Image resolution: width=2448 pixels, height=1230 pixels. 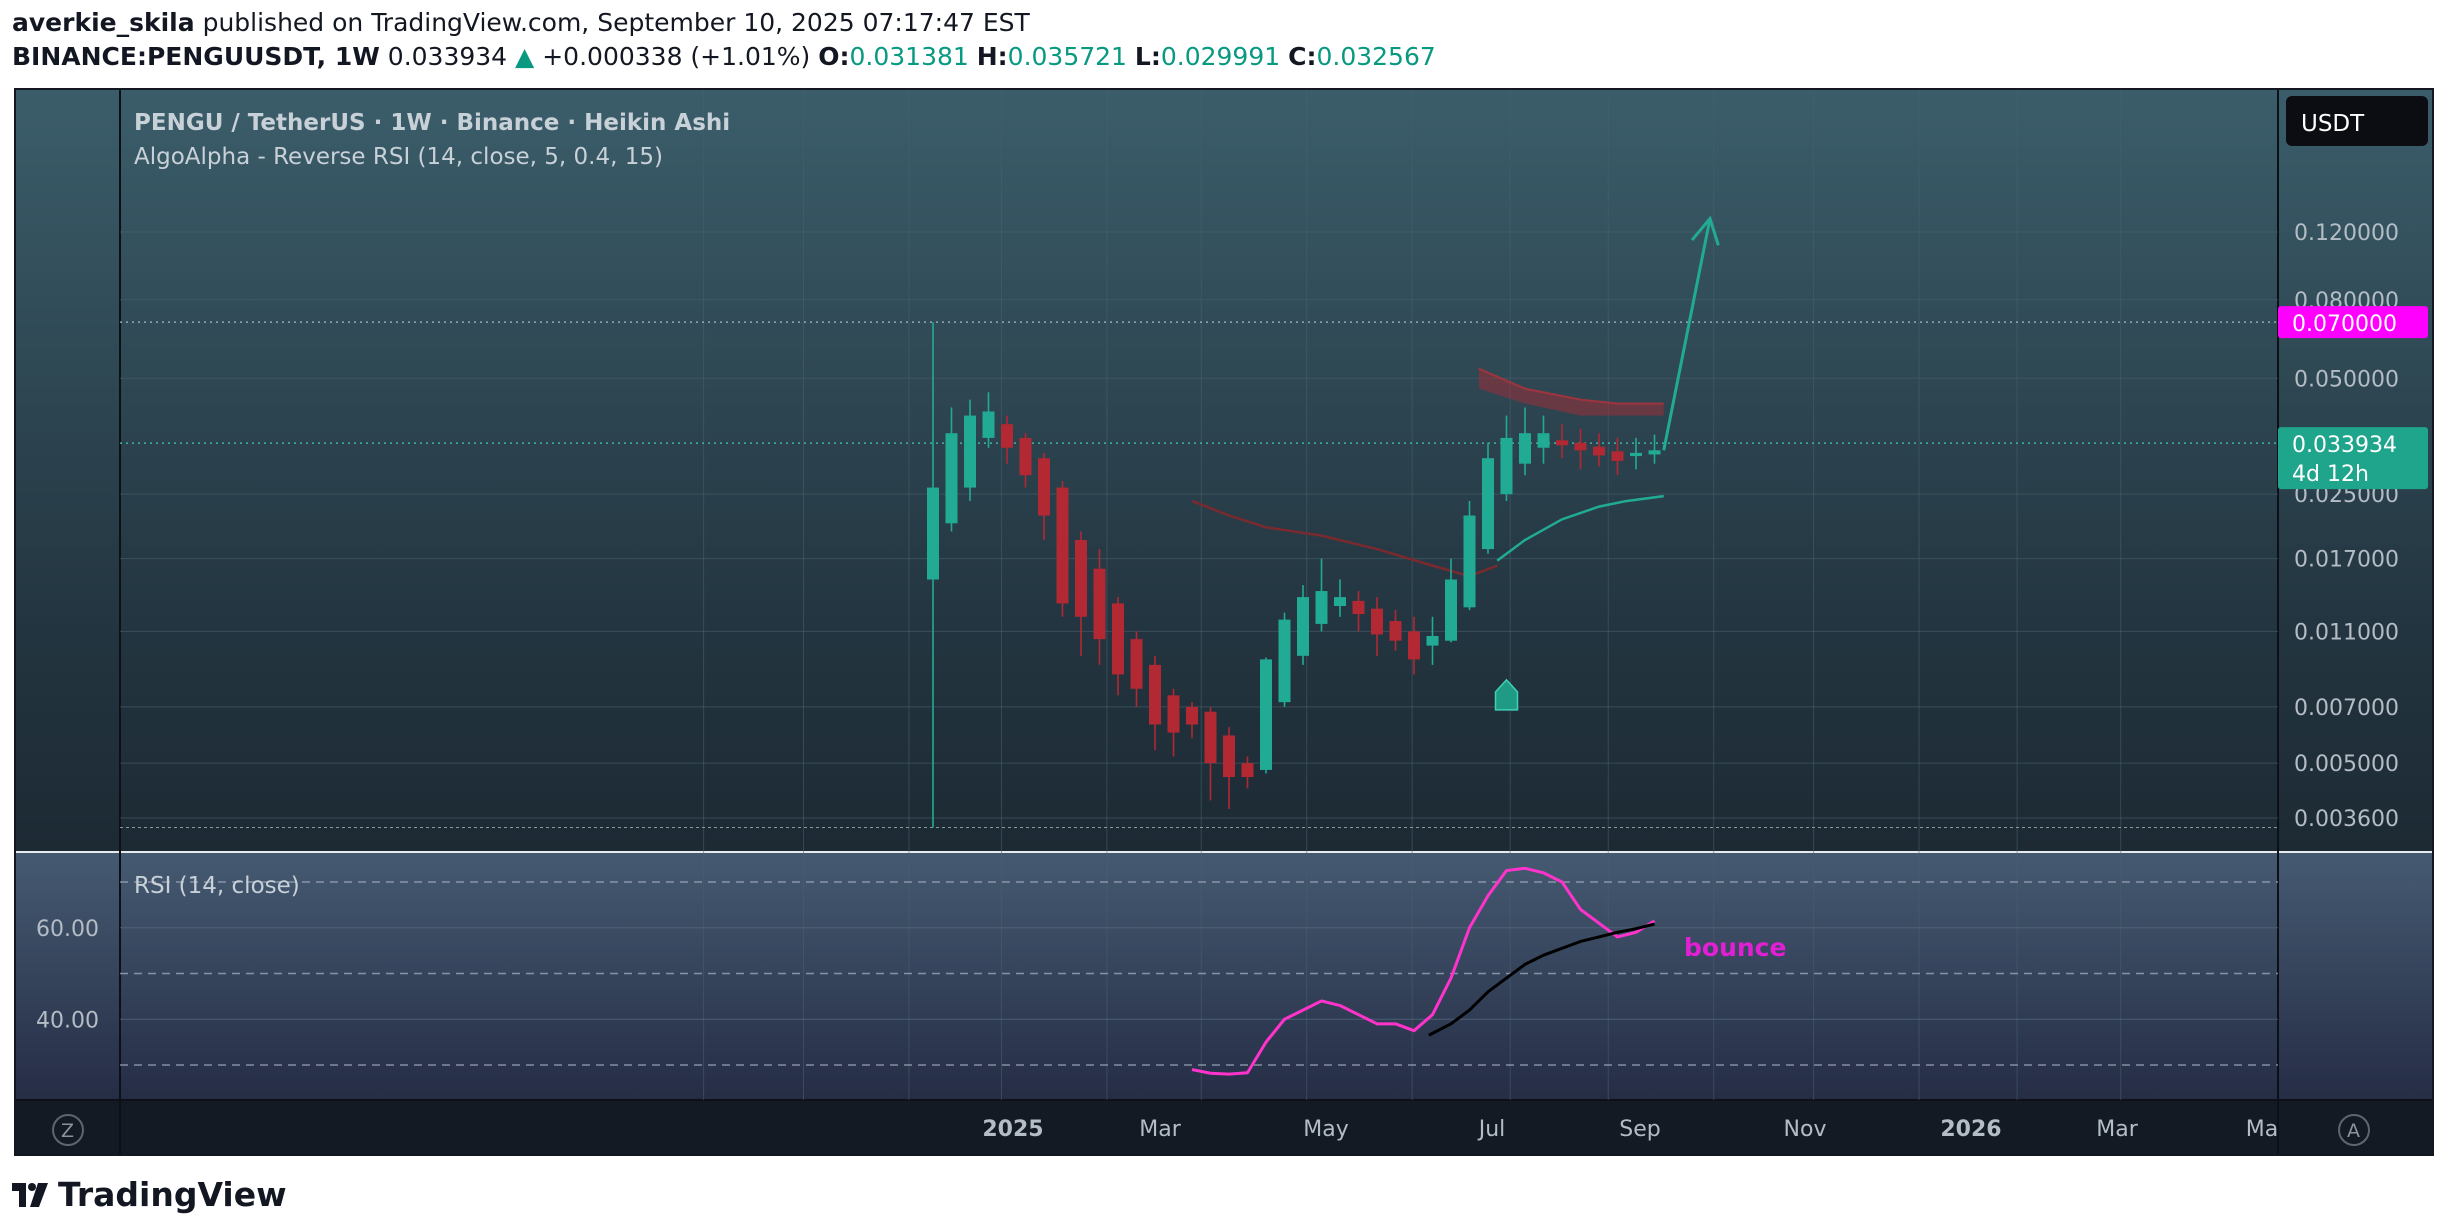 I want to click on time-tick-label: 2025, so click(x=1012, y=1129).